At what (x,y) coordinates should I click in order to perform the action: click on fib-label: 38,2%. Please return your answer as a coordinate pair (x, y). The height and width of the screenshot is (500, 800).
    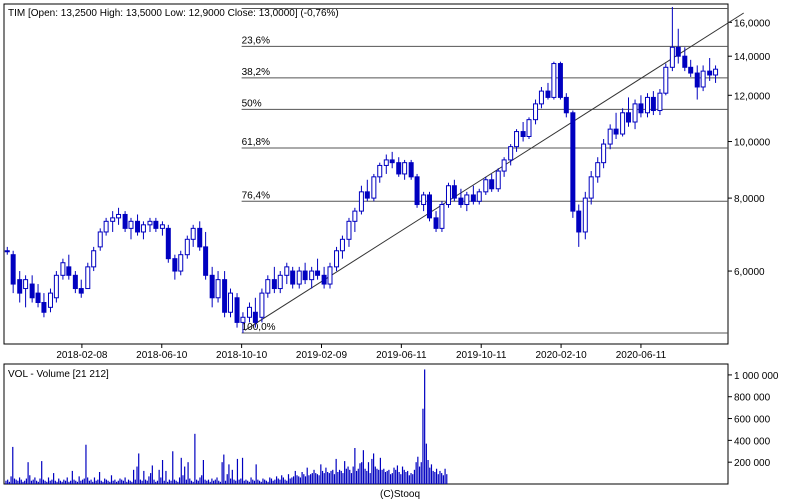
    Looking at the image, I should click on (256, 72).